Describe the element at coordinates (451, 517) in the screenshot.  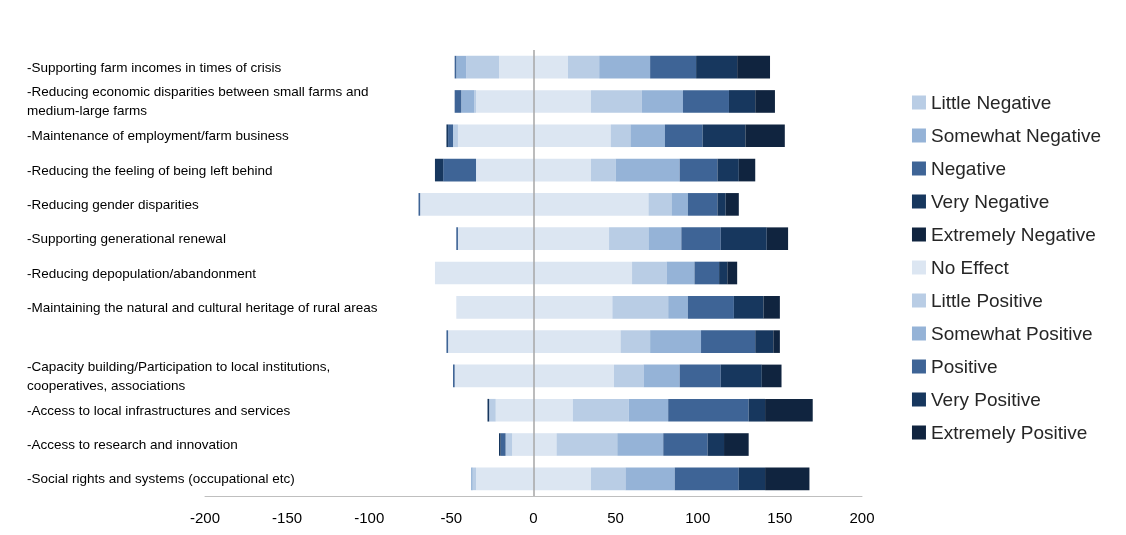
I see `x-tick-label: -50` at that location.